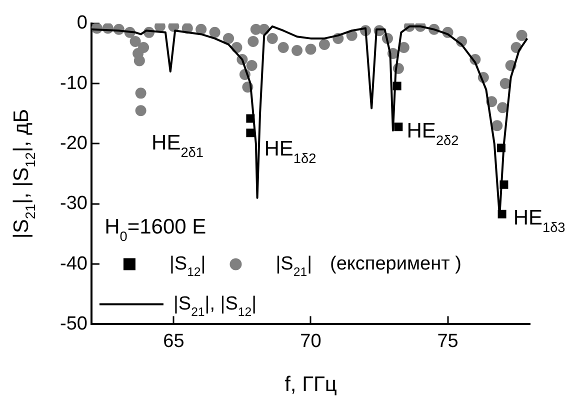 The height and width of the screenshot is (403, 580). Describe the element at coordinates (24, 174) in the screenshot. I see `y-axis-title: |S21|, |S12|, дБ` at that location.